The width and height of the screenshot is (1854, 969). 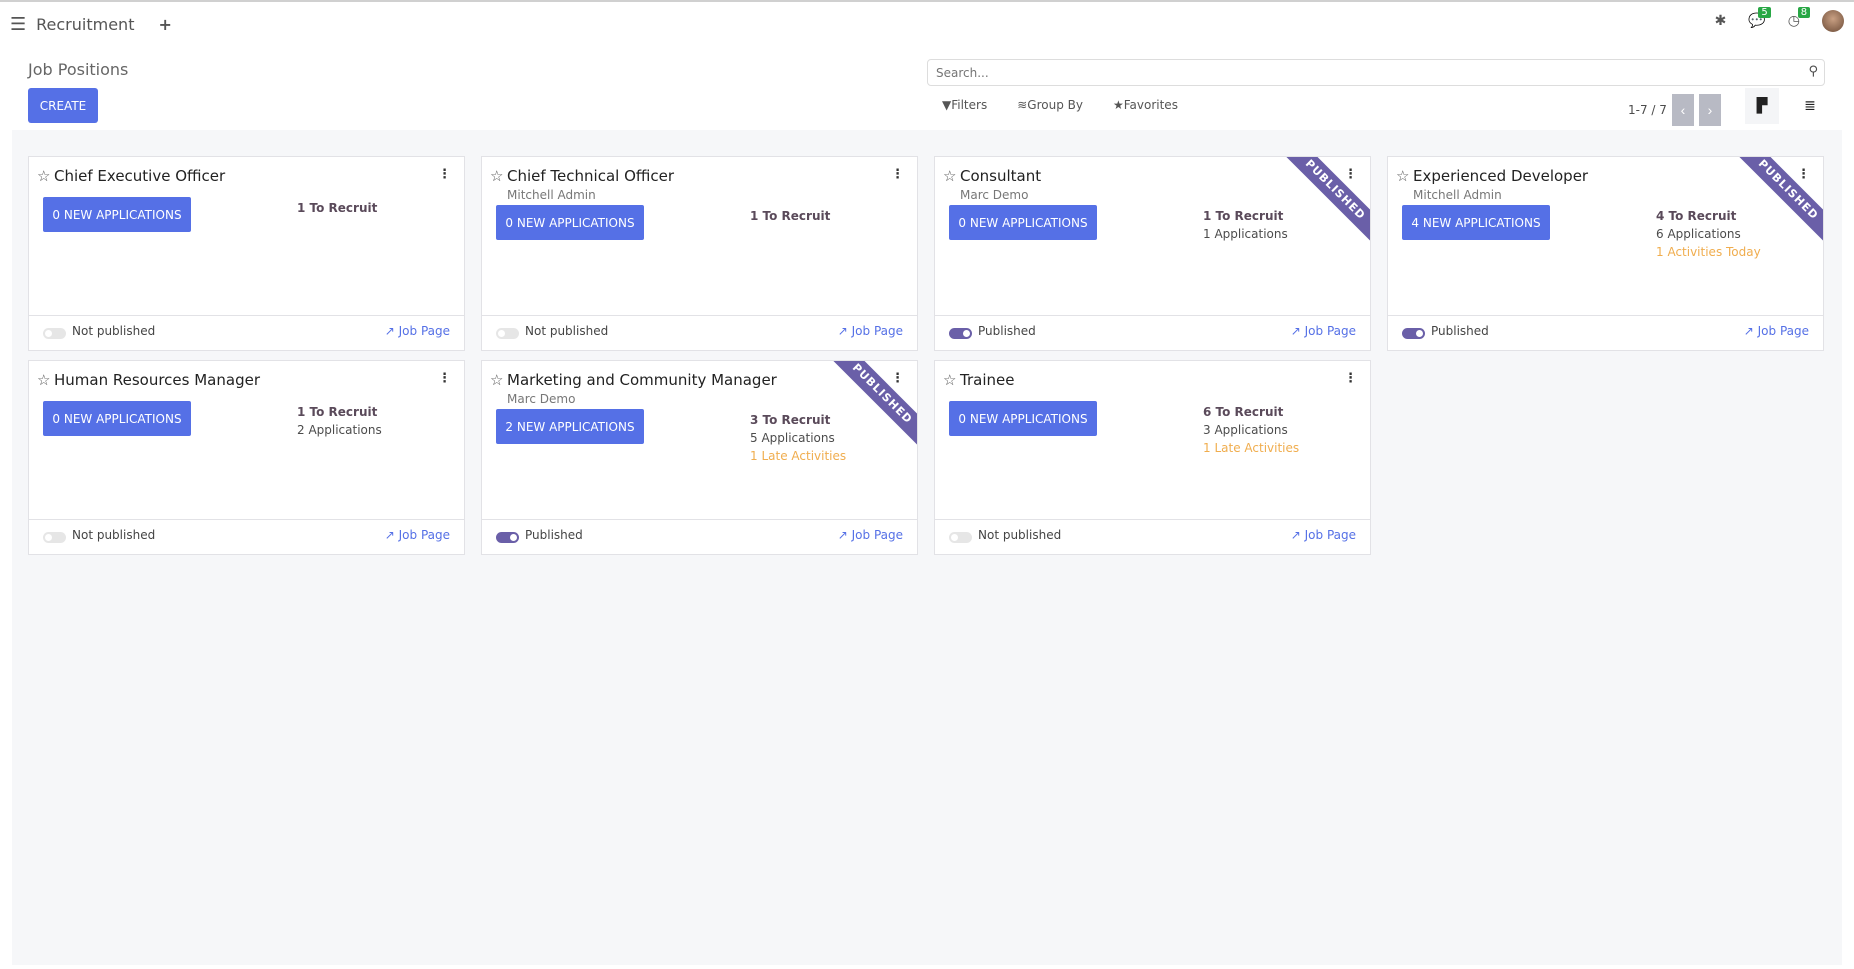 I want to click on bug-icon: ✱, so click(x=1720, y=21).